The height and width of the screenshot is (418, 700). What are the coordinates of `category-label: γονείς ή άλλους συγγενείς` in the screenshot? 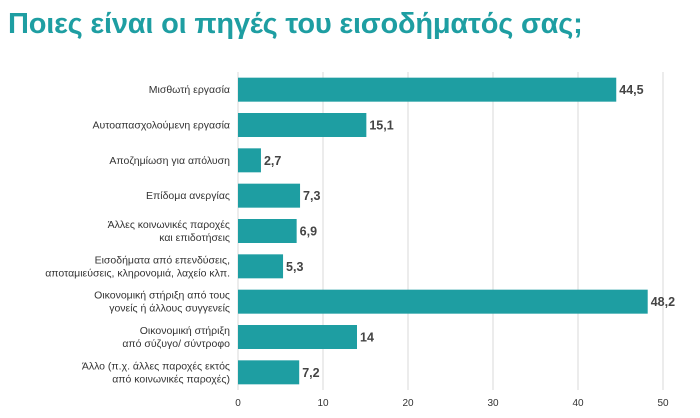 It's located at (169, 309).